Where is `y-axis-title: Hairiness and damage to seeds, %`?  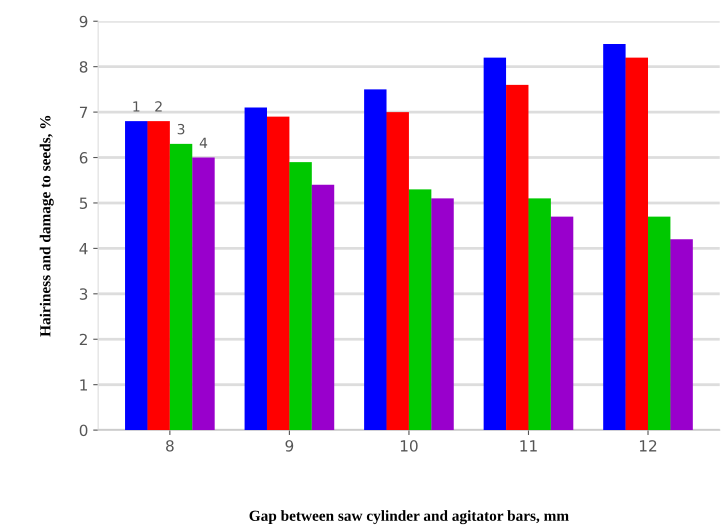 y-axis-title: Hairiness and damage to seeds, % is located at coordinates (47, 226).